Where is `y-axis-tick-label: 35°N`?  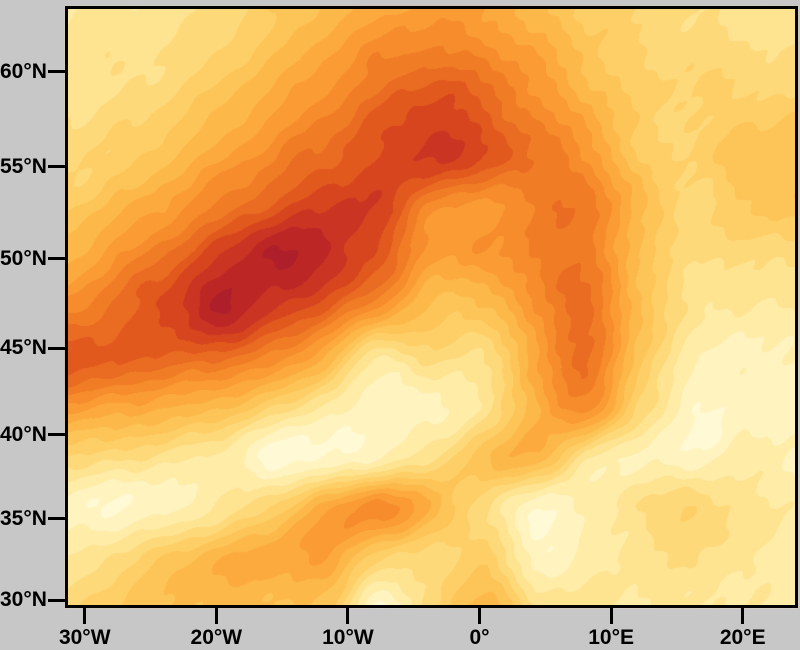
y-axis-tick-label: 35°N is located at coordinates (23, 518).